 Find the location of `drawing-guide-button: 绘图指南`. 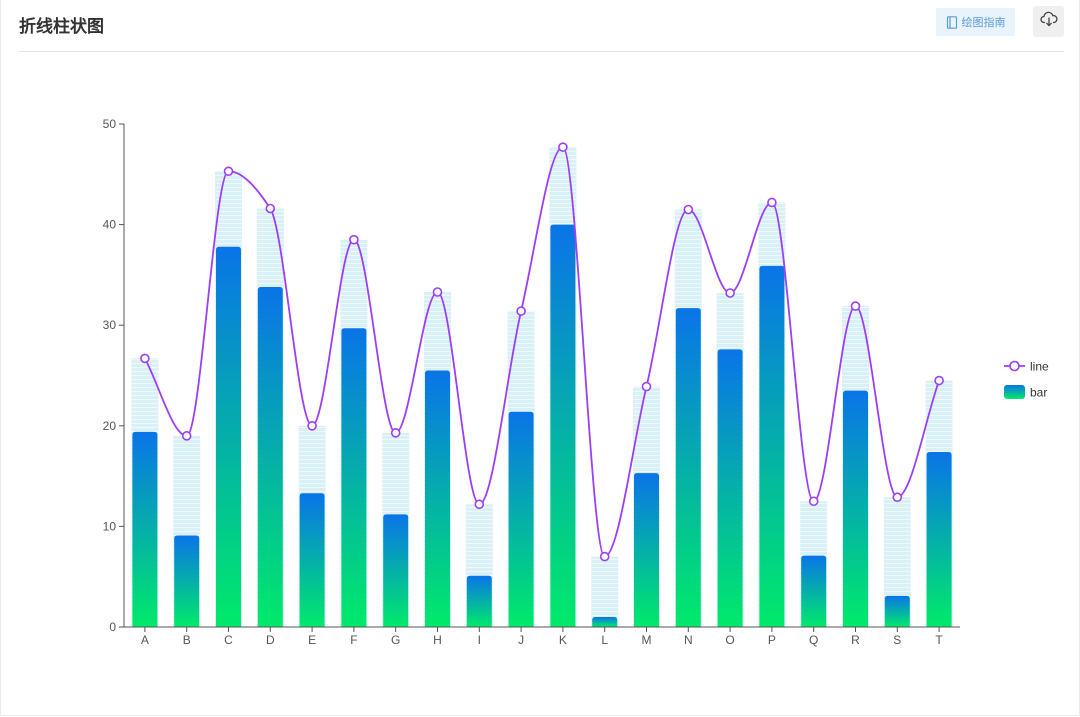

drawing-guide-button: 绘图指南 is located at coordinates (975, 22).